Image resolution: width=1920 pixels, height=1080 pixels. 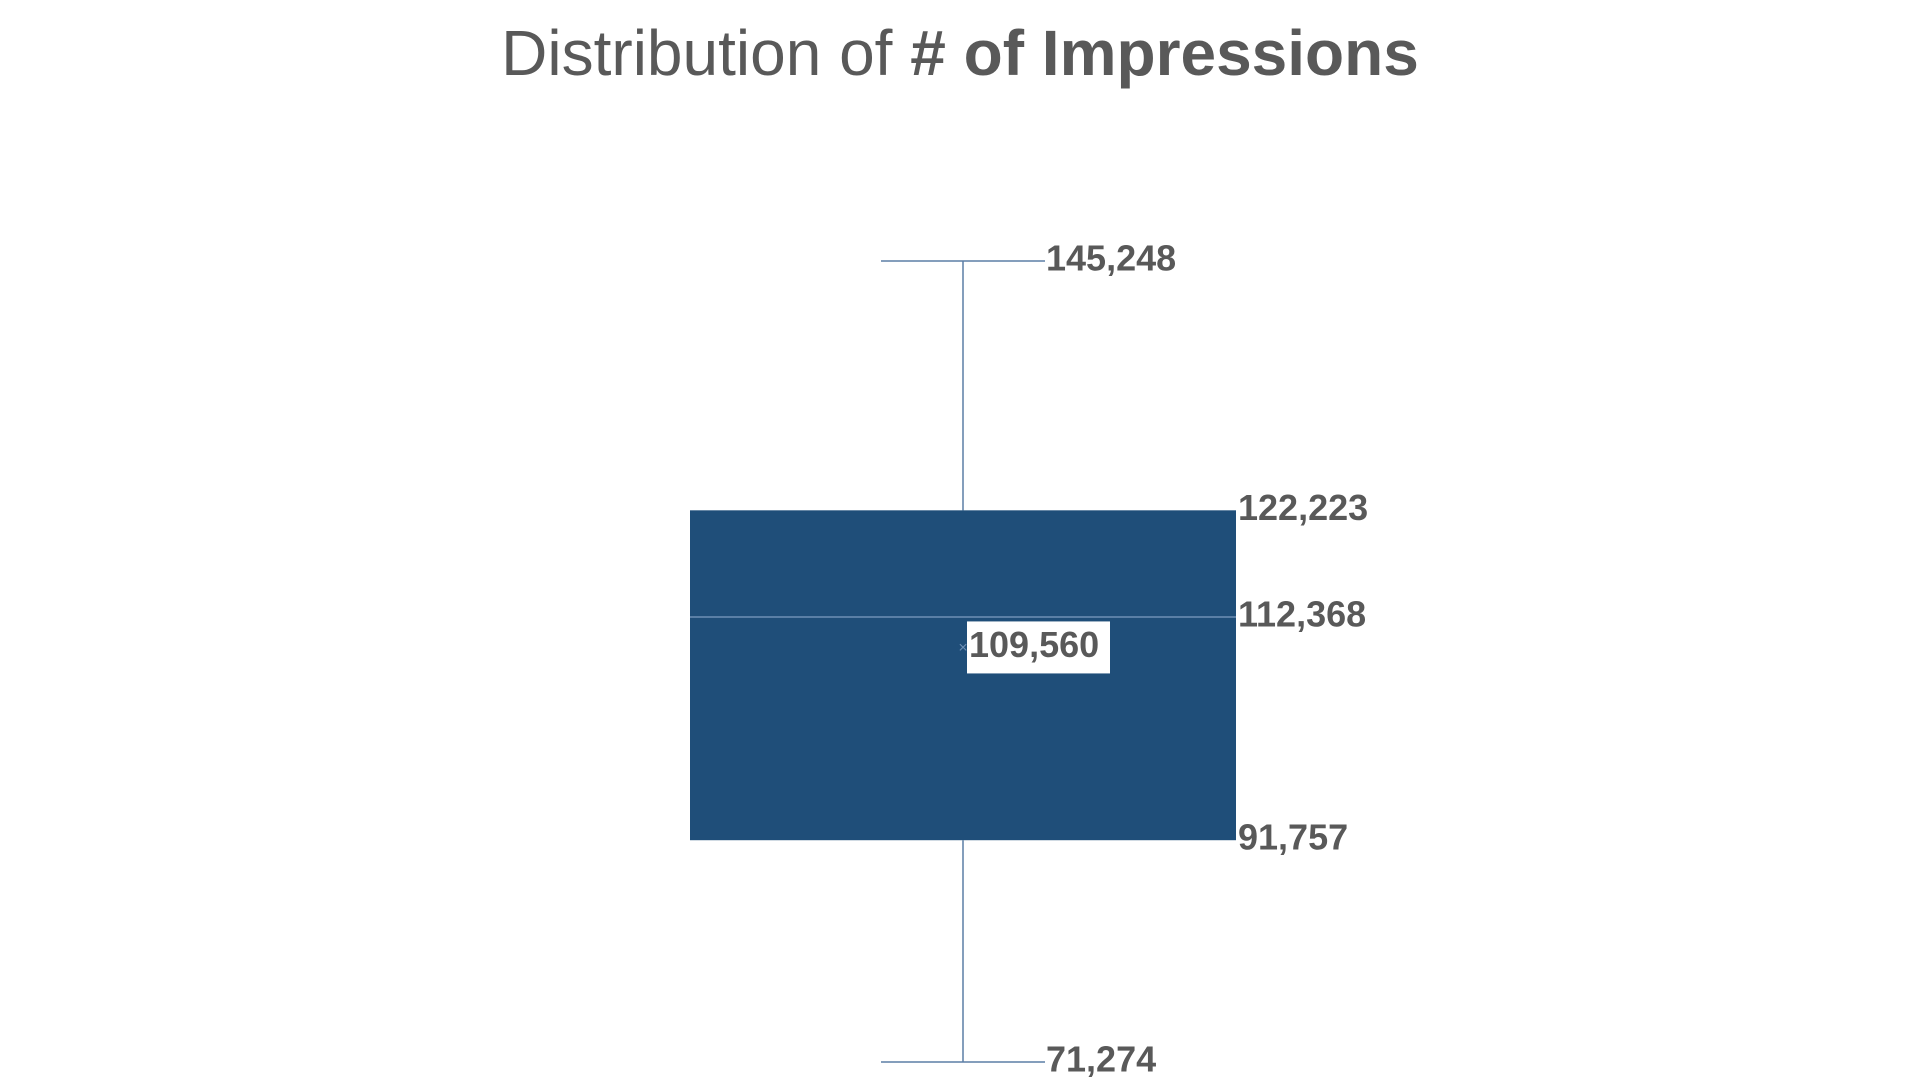 I want to click on min-label: 71,274, so click(x=1101, y=1059).